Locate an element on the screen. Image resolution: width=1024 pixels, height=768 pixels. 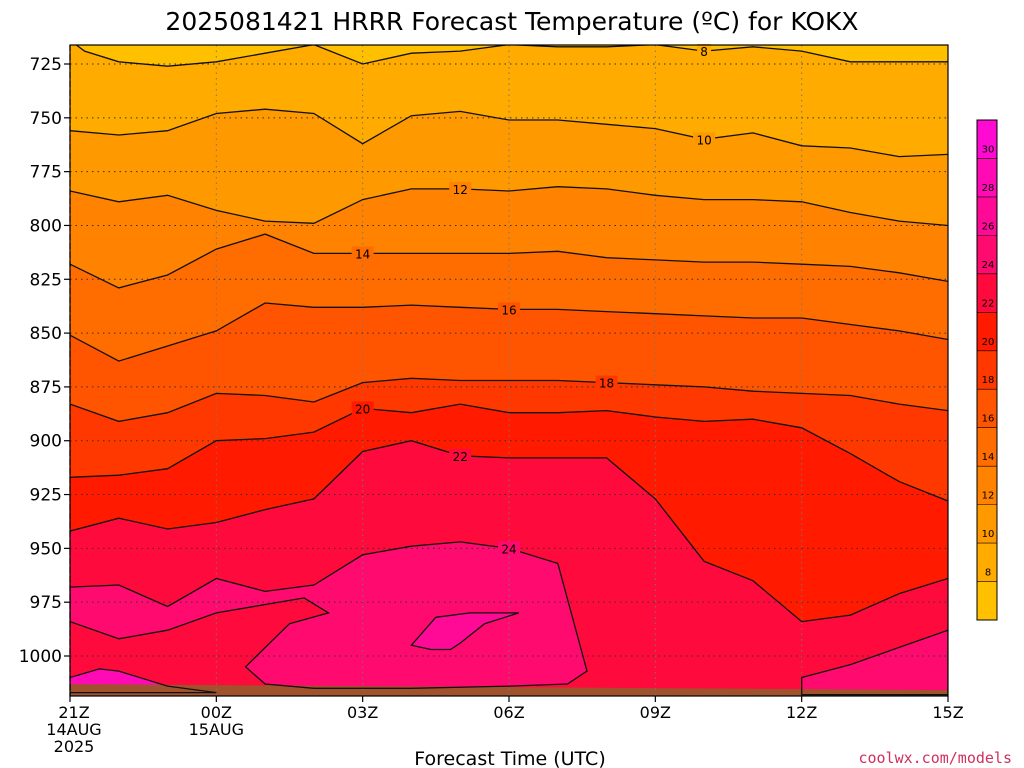
y-tick-label-925: 925 is located at coordinates (46, 496).